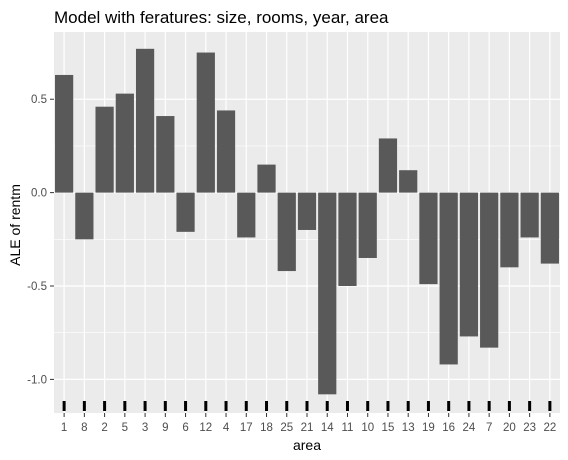  I want to click on x-tick-label: 25, so click(286, 428).